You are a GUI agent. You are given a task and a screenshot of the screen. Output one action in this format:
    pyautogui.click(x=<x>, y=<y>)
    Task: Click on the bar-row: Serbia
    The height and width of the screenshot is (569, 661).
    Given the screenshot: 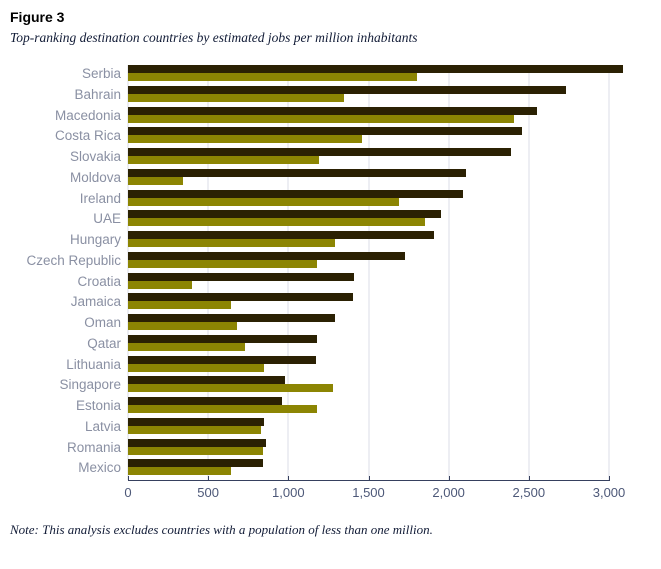 What is the action you would take?
    pyautogui.click(x=330, y=75)
    